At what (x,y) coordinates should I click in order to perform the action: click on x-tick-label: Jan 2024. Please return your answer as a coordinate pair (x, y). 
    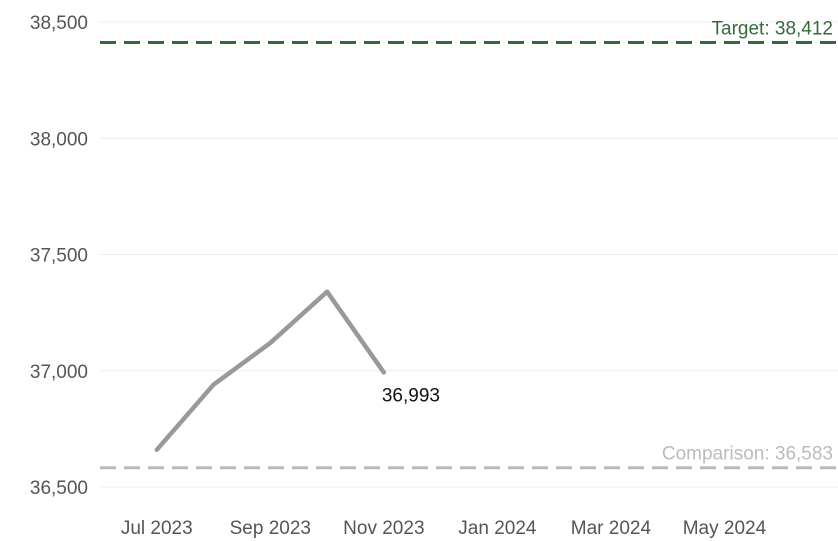
    Looking at the image, I should click on (497, 528).